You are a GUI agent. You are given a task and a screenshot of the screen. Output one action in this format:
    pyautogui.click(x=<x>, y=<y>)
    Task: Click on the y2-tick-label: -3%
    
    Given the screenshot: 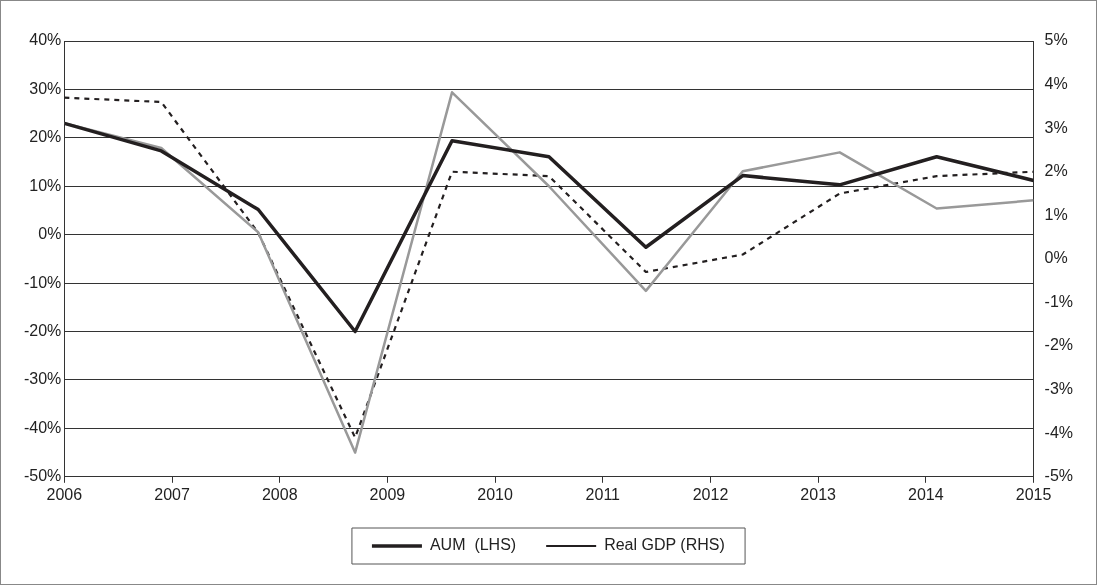 What is the action you would take?
    pyautogui.click(x=1058, y=389)
    